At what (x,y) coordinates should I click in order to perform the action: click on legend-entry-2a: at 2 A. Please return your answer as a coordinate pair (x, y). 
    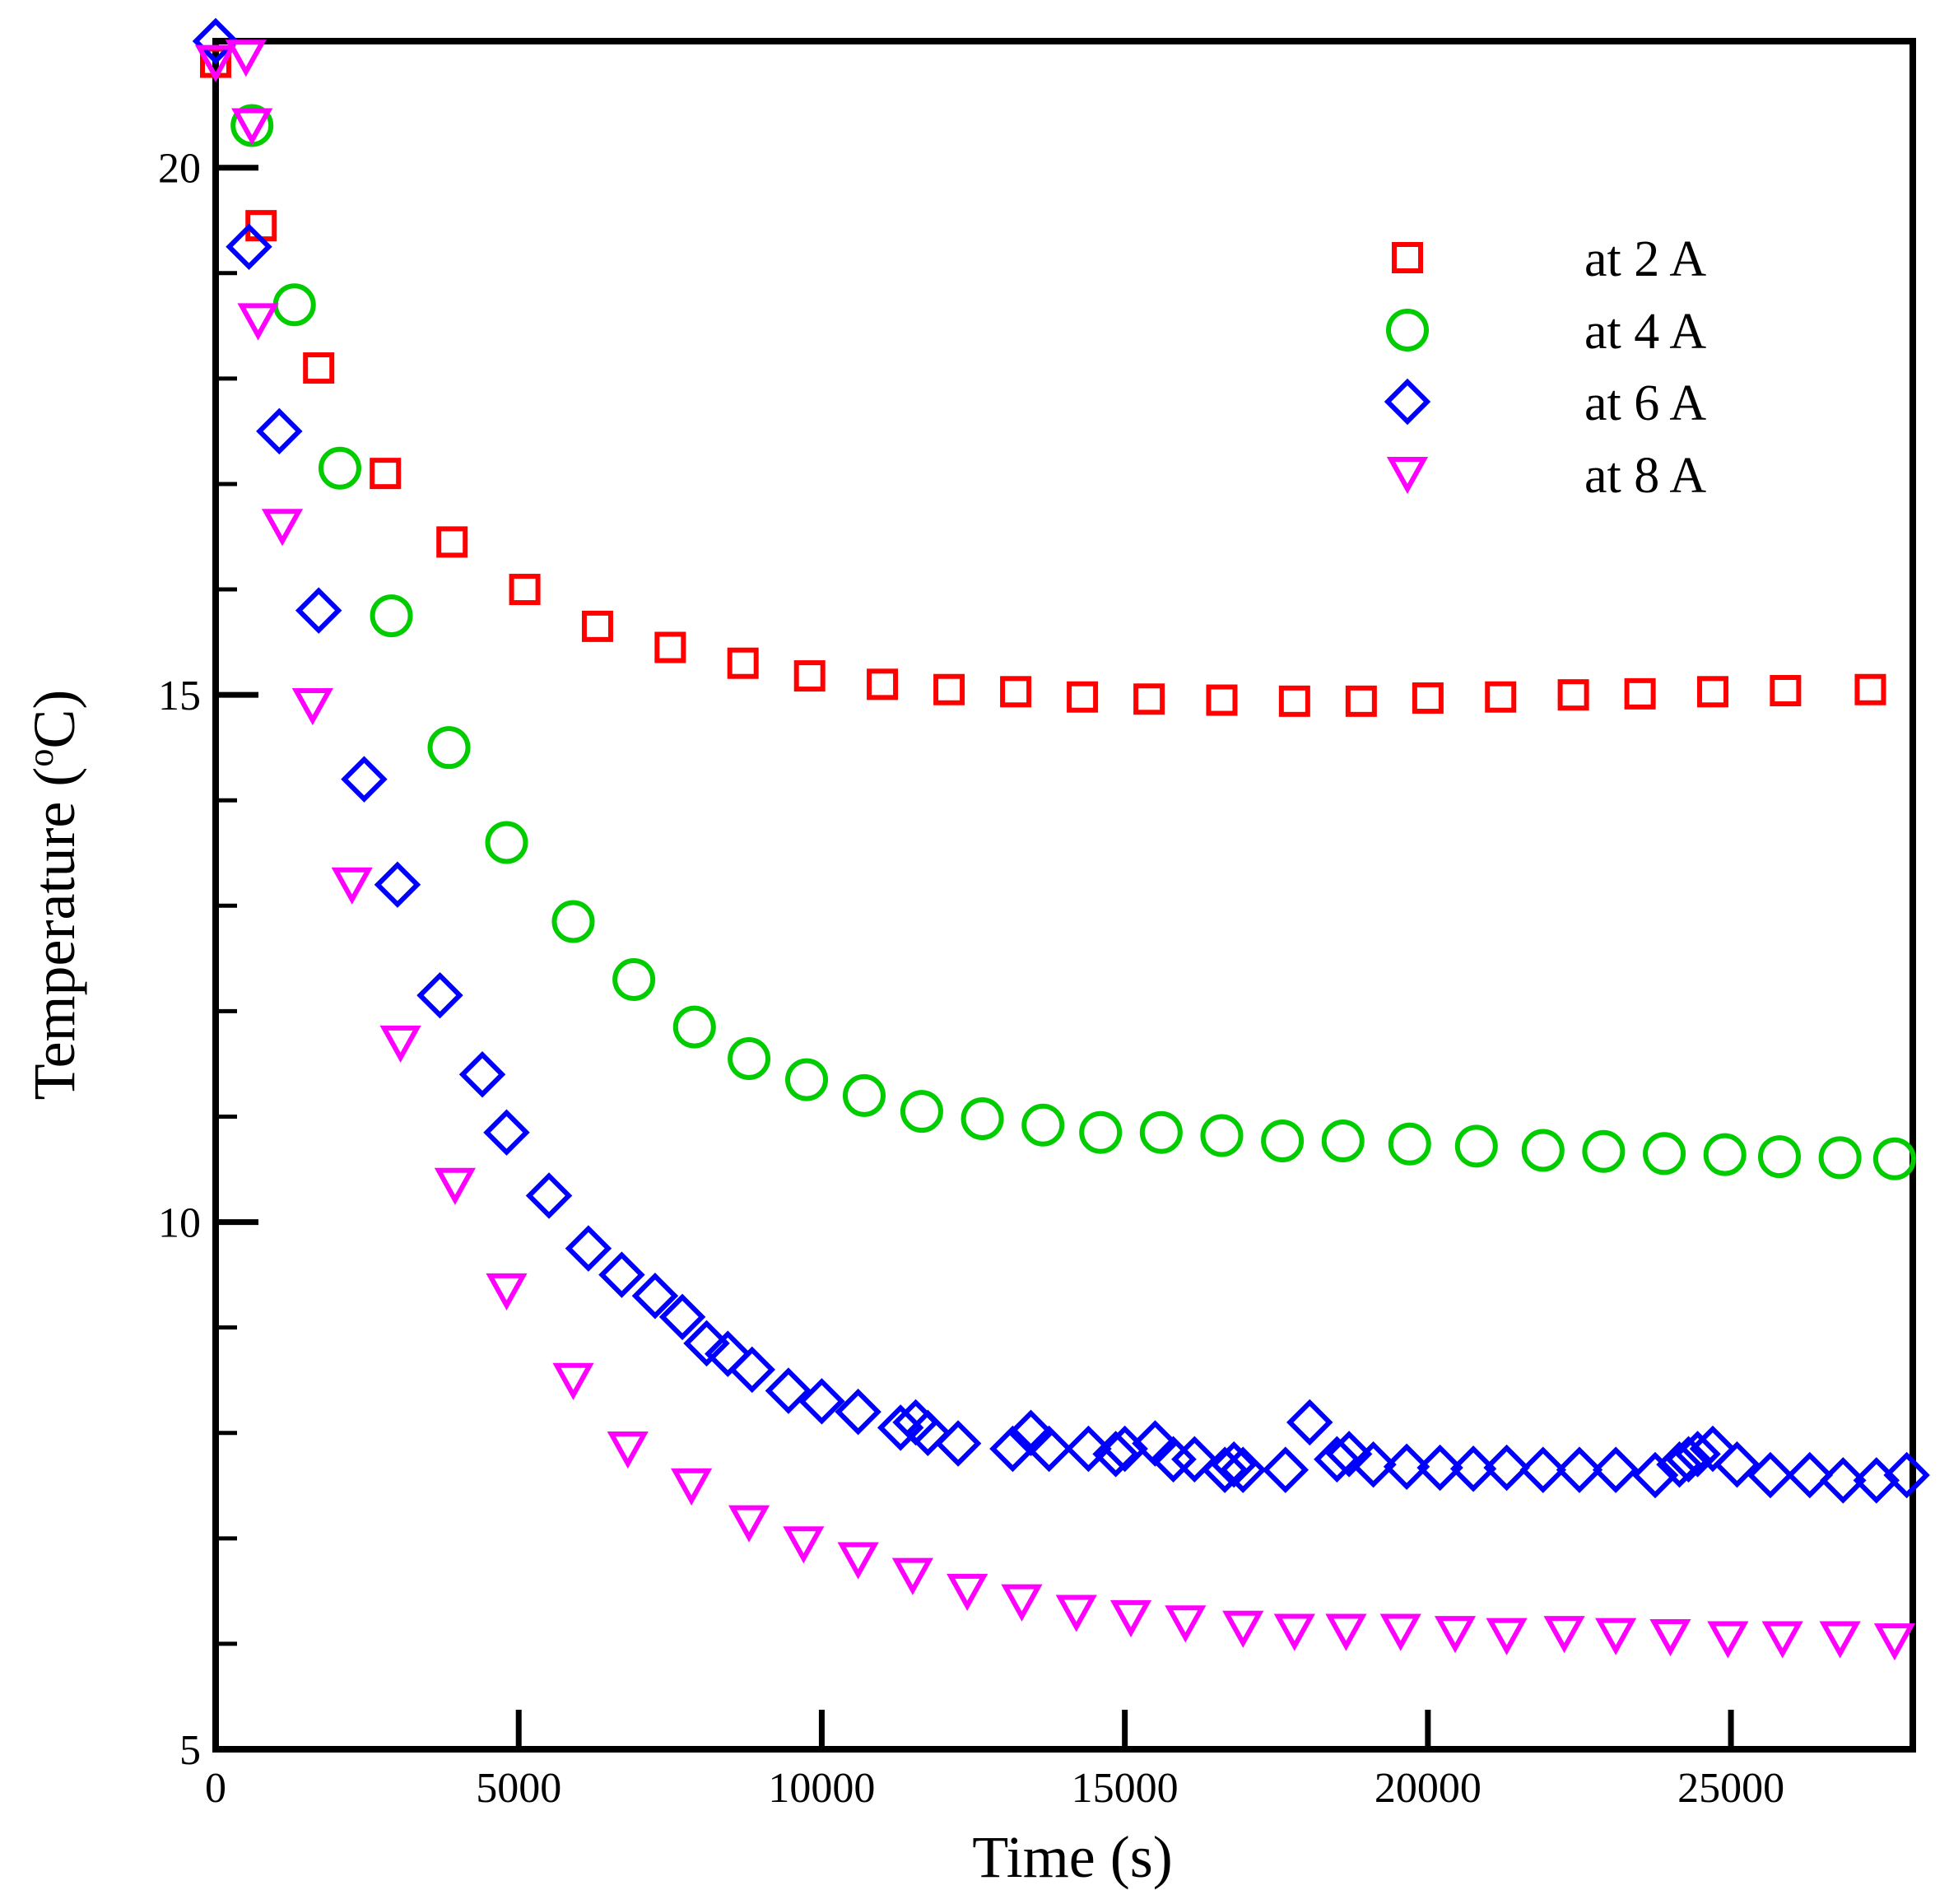
    Looking at the image, I should click on (1549, 259).